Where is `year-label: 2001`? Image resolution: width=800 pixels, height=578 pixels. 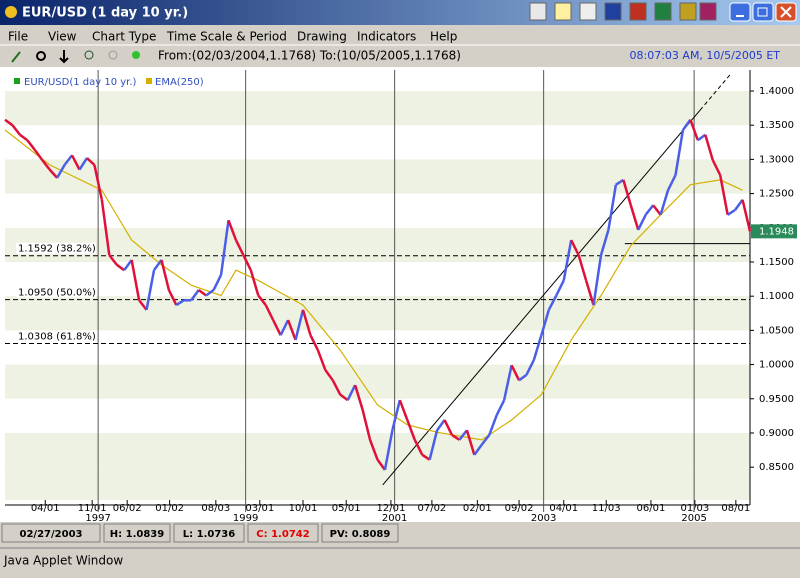
year-label: 2001 is located at coordinates (394, 518).